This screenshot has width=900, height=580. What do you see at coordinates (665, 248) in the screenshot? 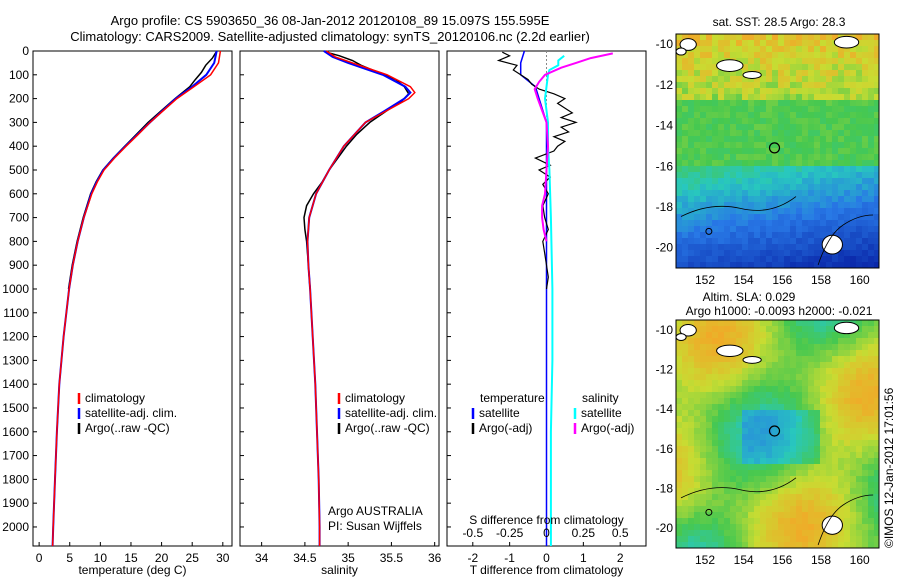
I see `sst-map-ytick-5: -20` at bounding box center [665, 248].